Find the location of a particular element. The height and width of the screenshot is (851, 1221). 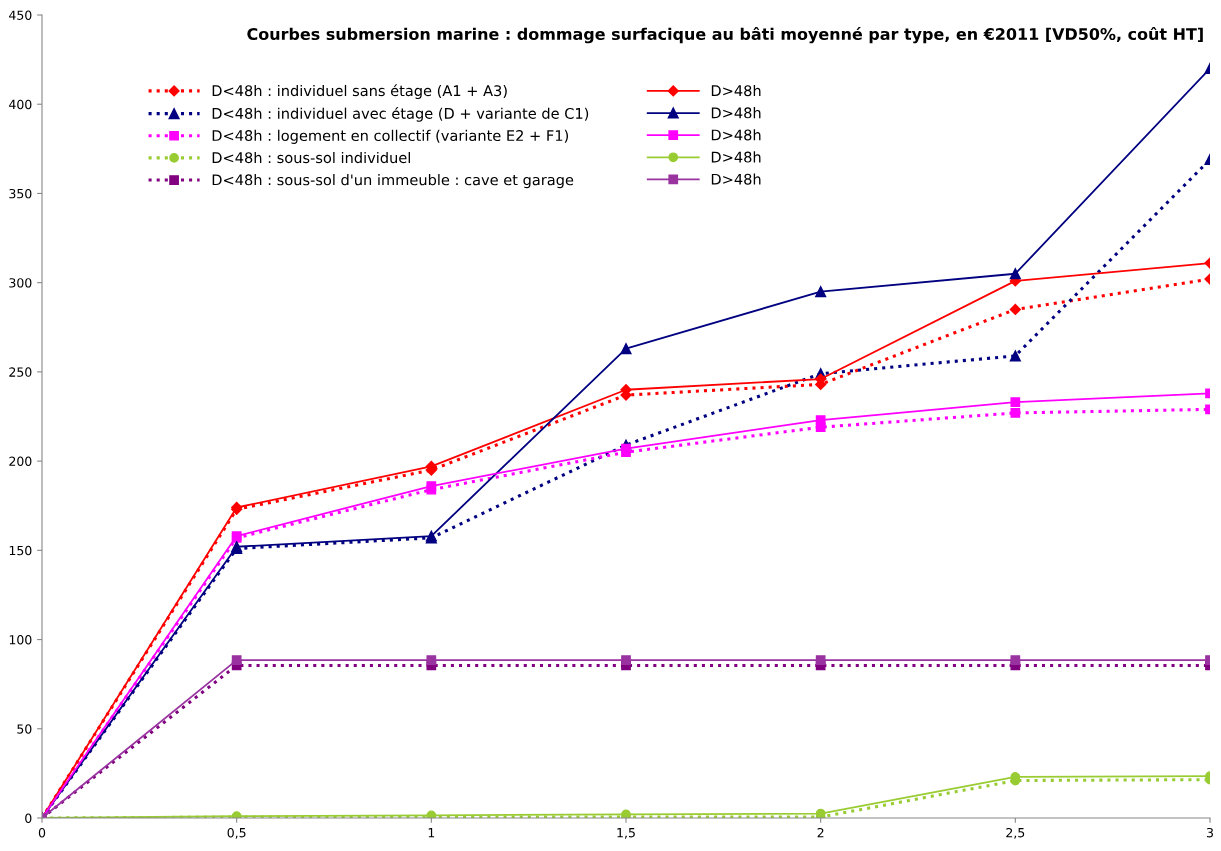

x-tick-label: 3 is located at coordinates (1209, 832).